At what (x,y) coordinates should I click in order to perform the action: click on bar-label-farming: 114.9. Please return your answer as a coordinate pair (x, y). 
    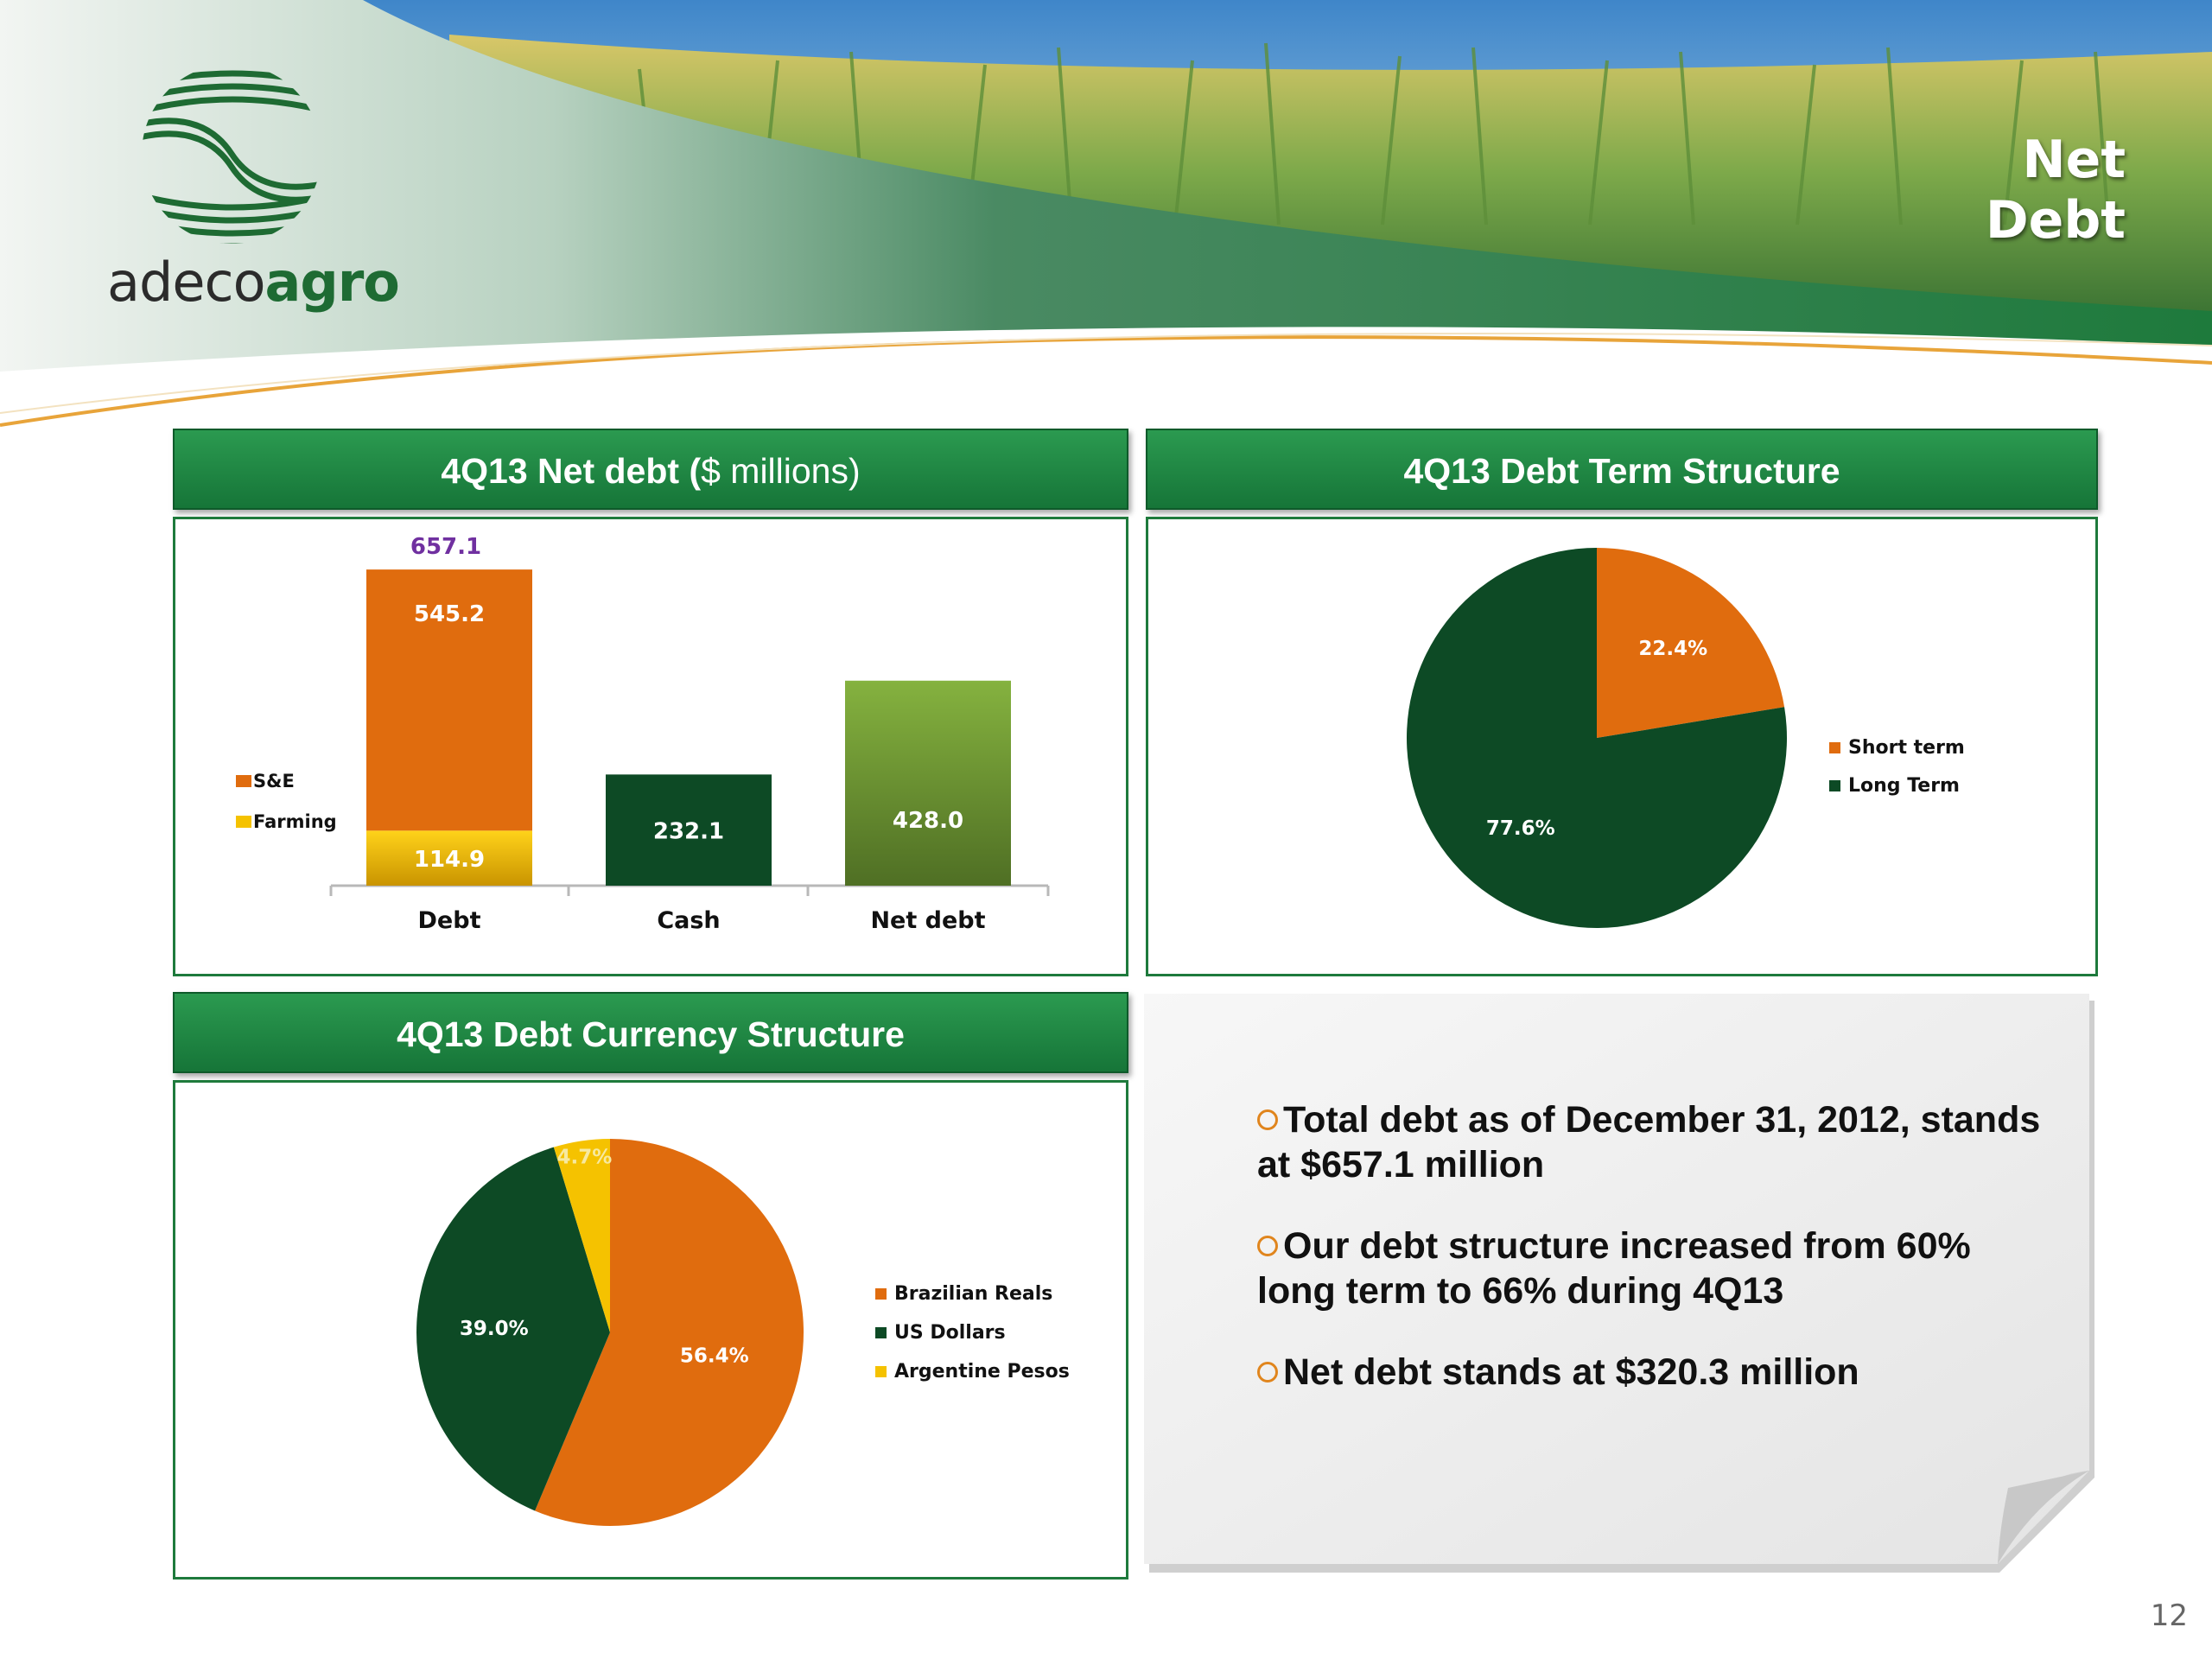
    Looking at the image, I should click on (450, 860).